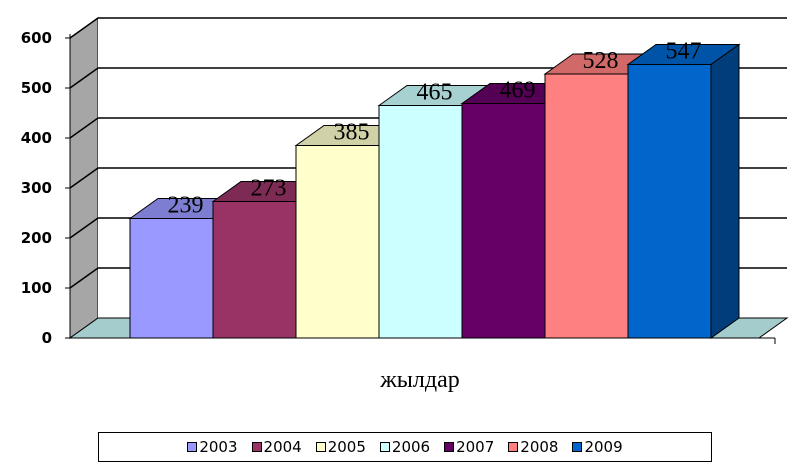  Describe the element at coordinates (186, 206) in the screenshot. I see `data-label-2003: 239` at that location.